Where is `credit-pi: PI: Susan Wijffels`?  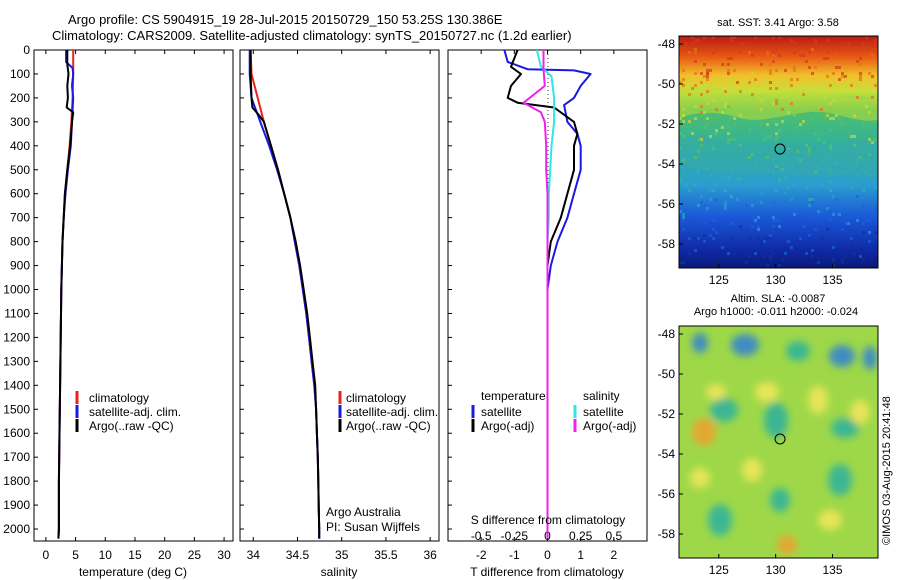
credit-pi: PI: Susan Wijffels is located at coordinates (373, 527).